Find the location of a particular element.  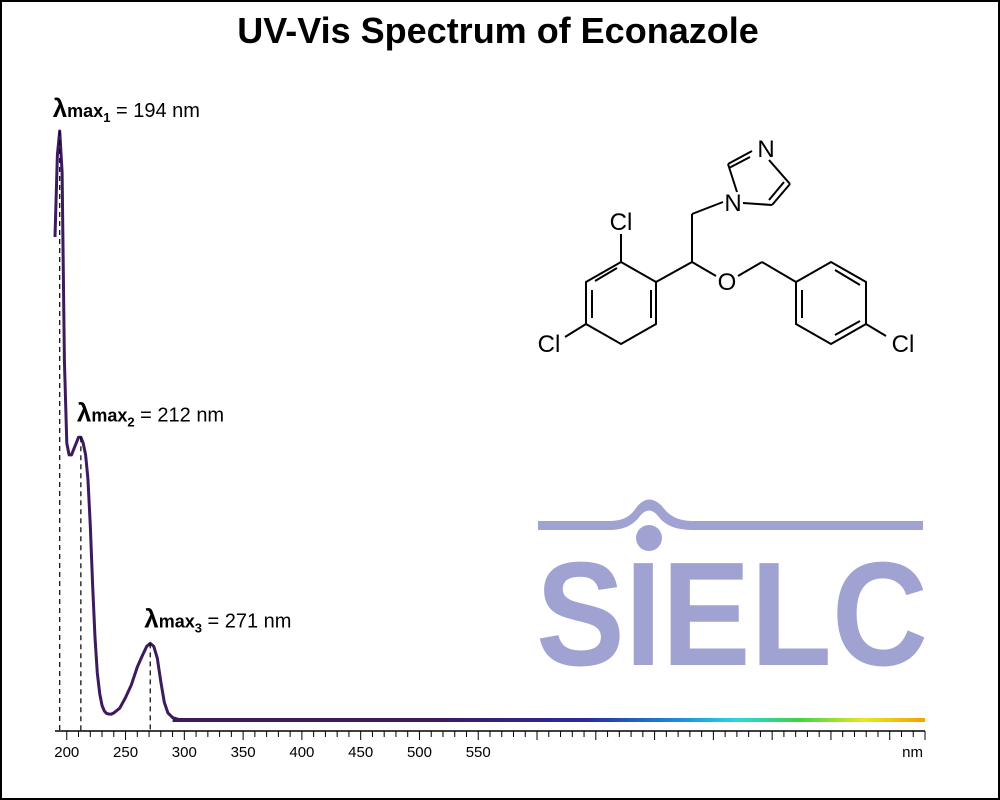

spectrum-series is located at coordinates (119, 425).